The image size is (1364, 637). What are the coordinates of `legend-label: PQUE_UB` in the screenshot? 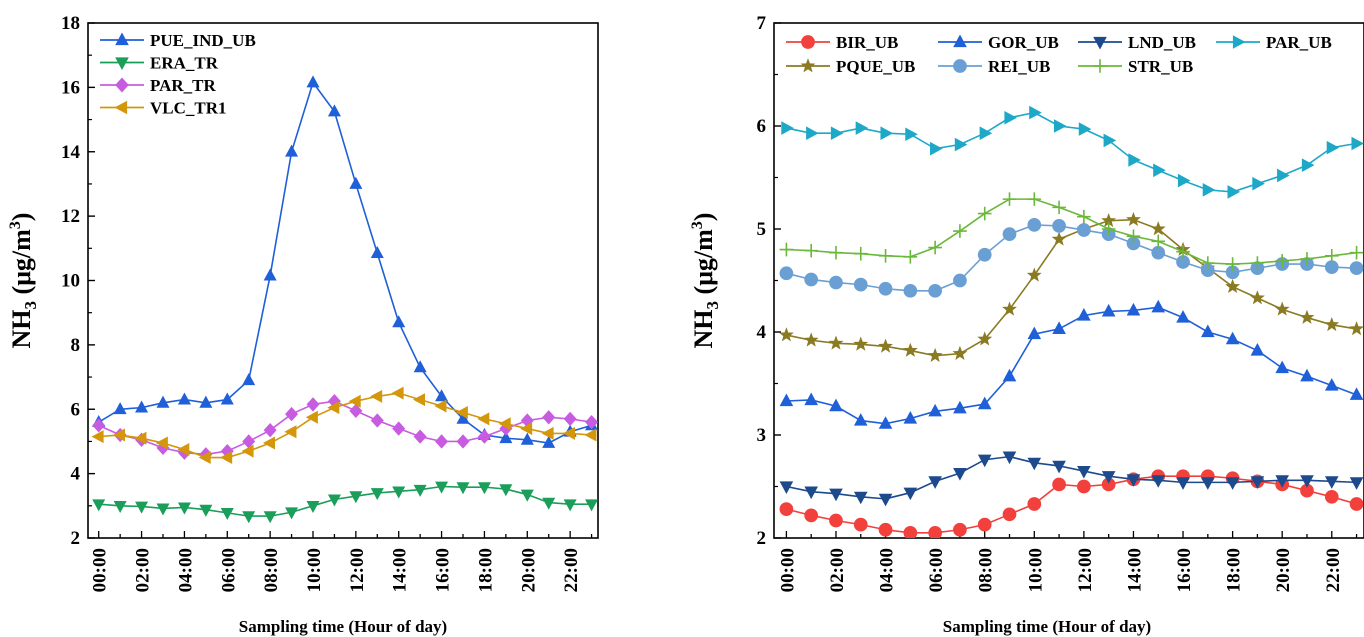 It's located at (875, 66).